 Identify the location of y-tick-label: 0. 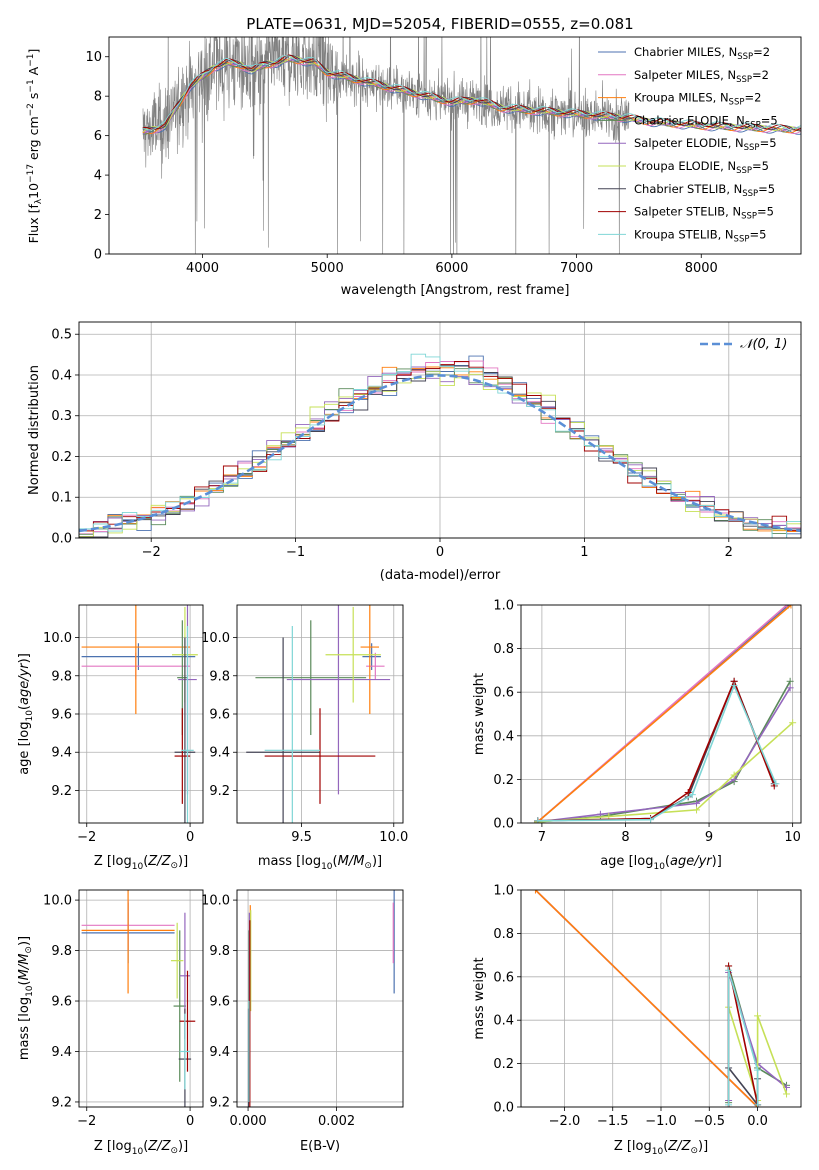
(98, 255).